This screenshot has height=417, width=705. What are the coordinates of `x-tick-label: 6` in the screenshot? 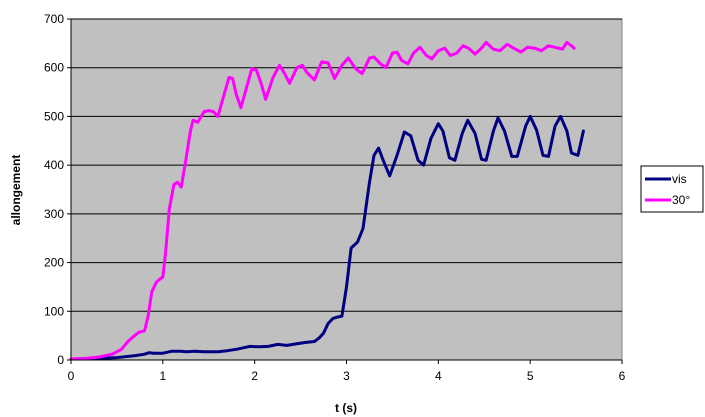 It's located at (622, 376).